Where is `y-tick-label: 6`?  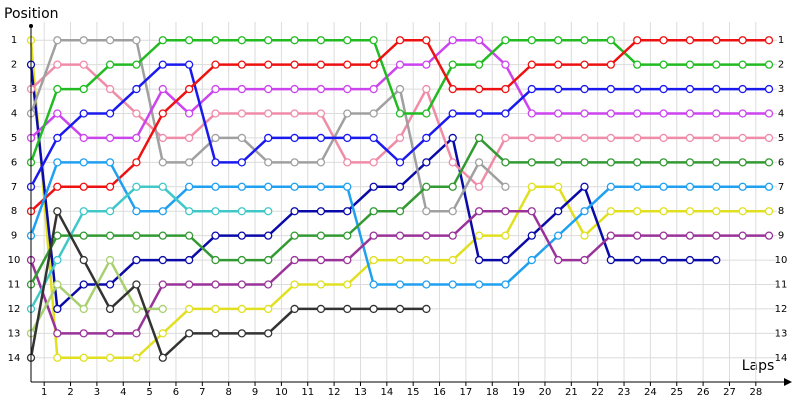
y-tick-label: 6 is located at coordinates (14, 162).